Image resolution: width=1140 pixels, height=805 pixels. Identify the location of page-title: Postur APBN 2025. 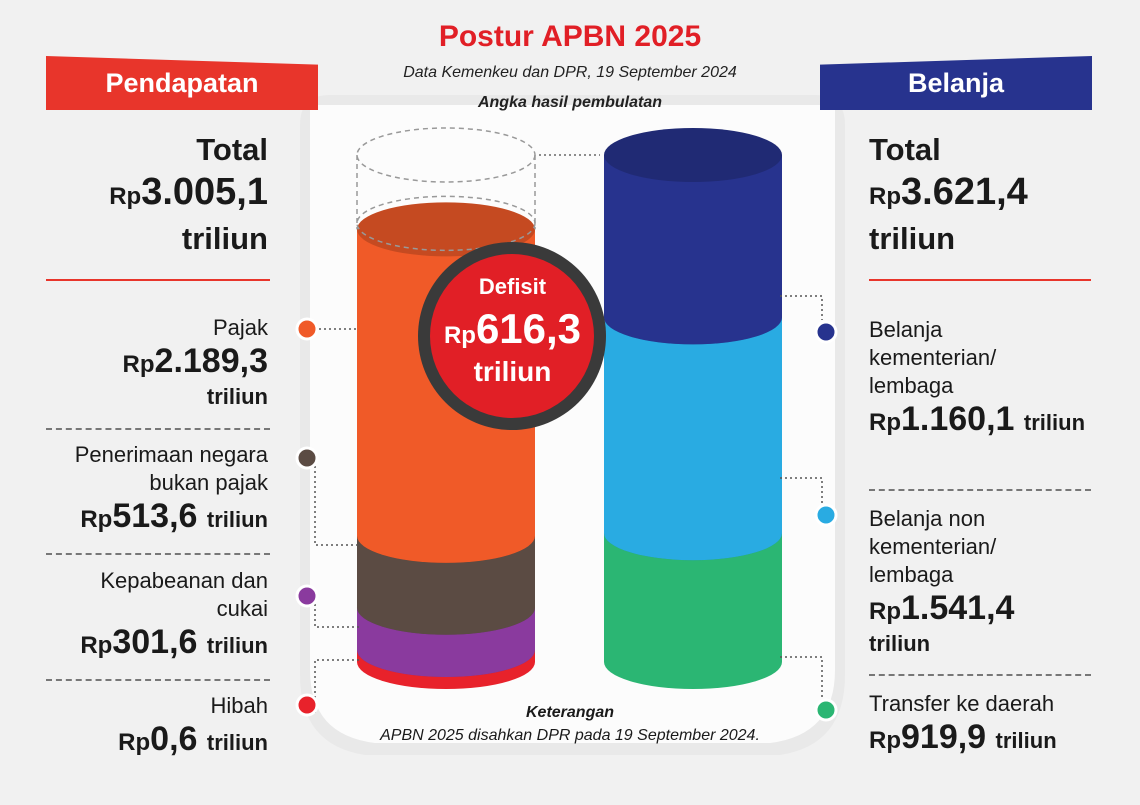
(570, 36).